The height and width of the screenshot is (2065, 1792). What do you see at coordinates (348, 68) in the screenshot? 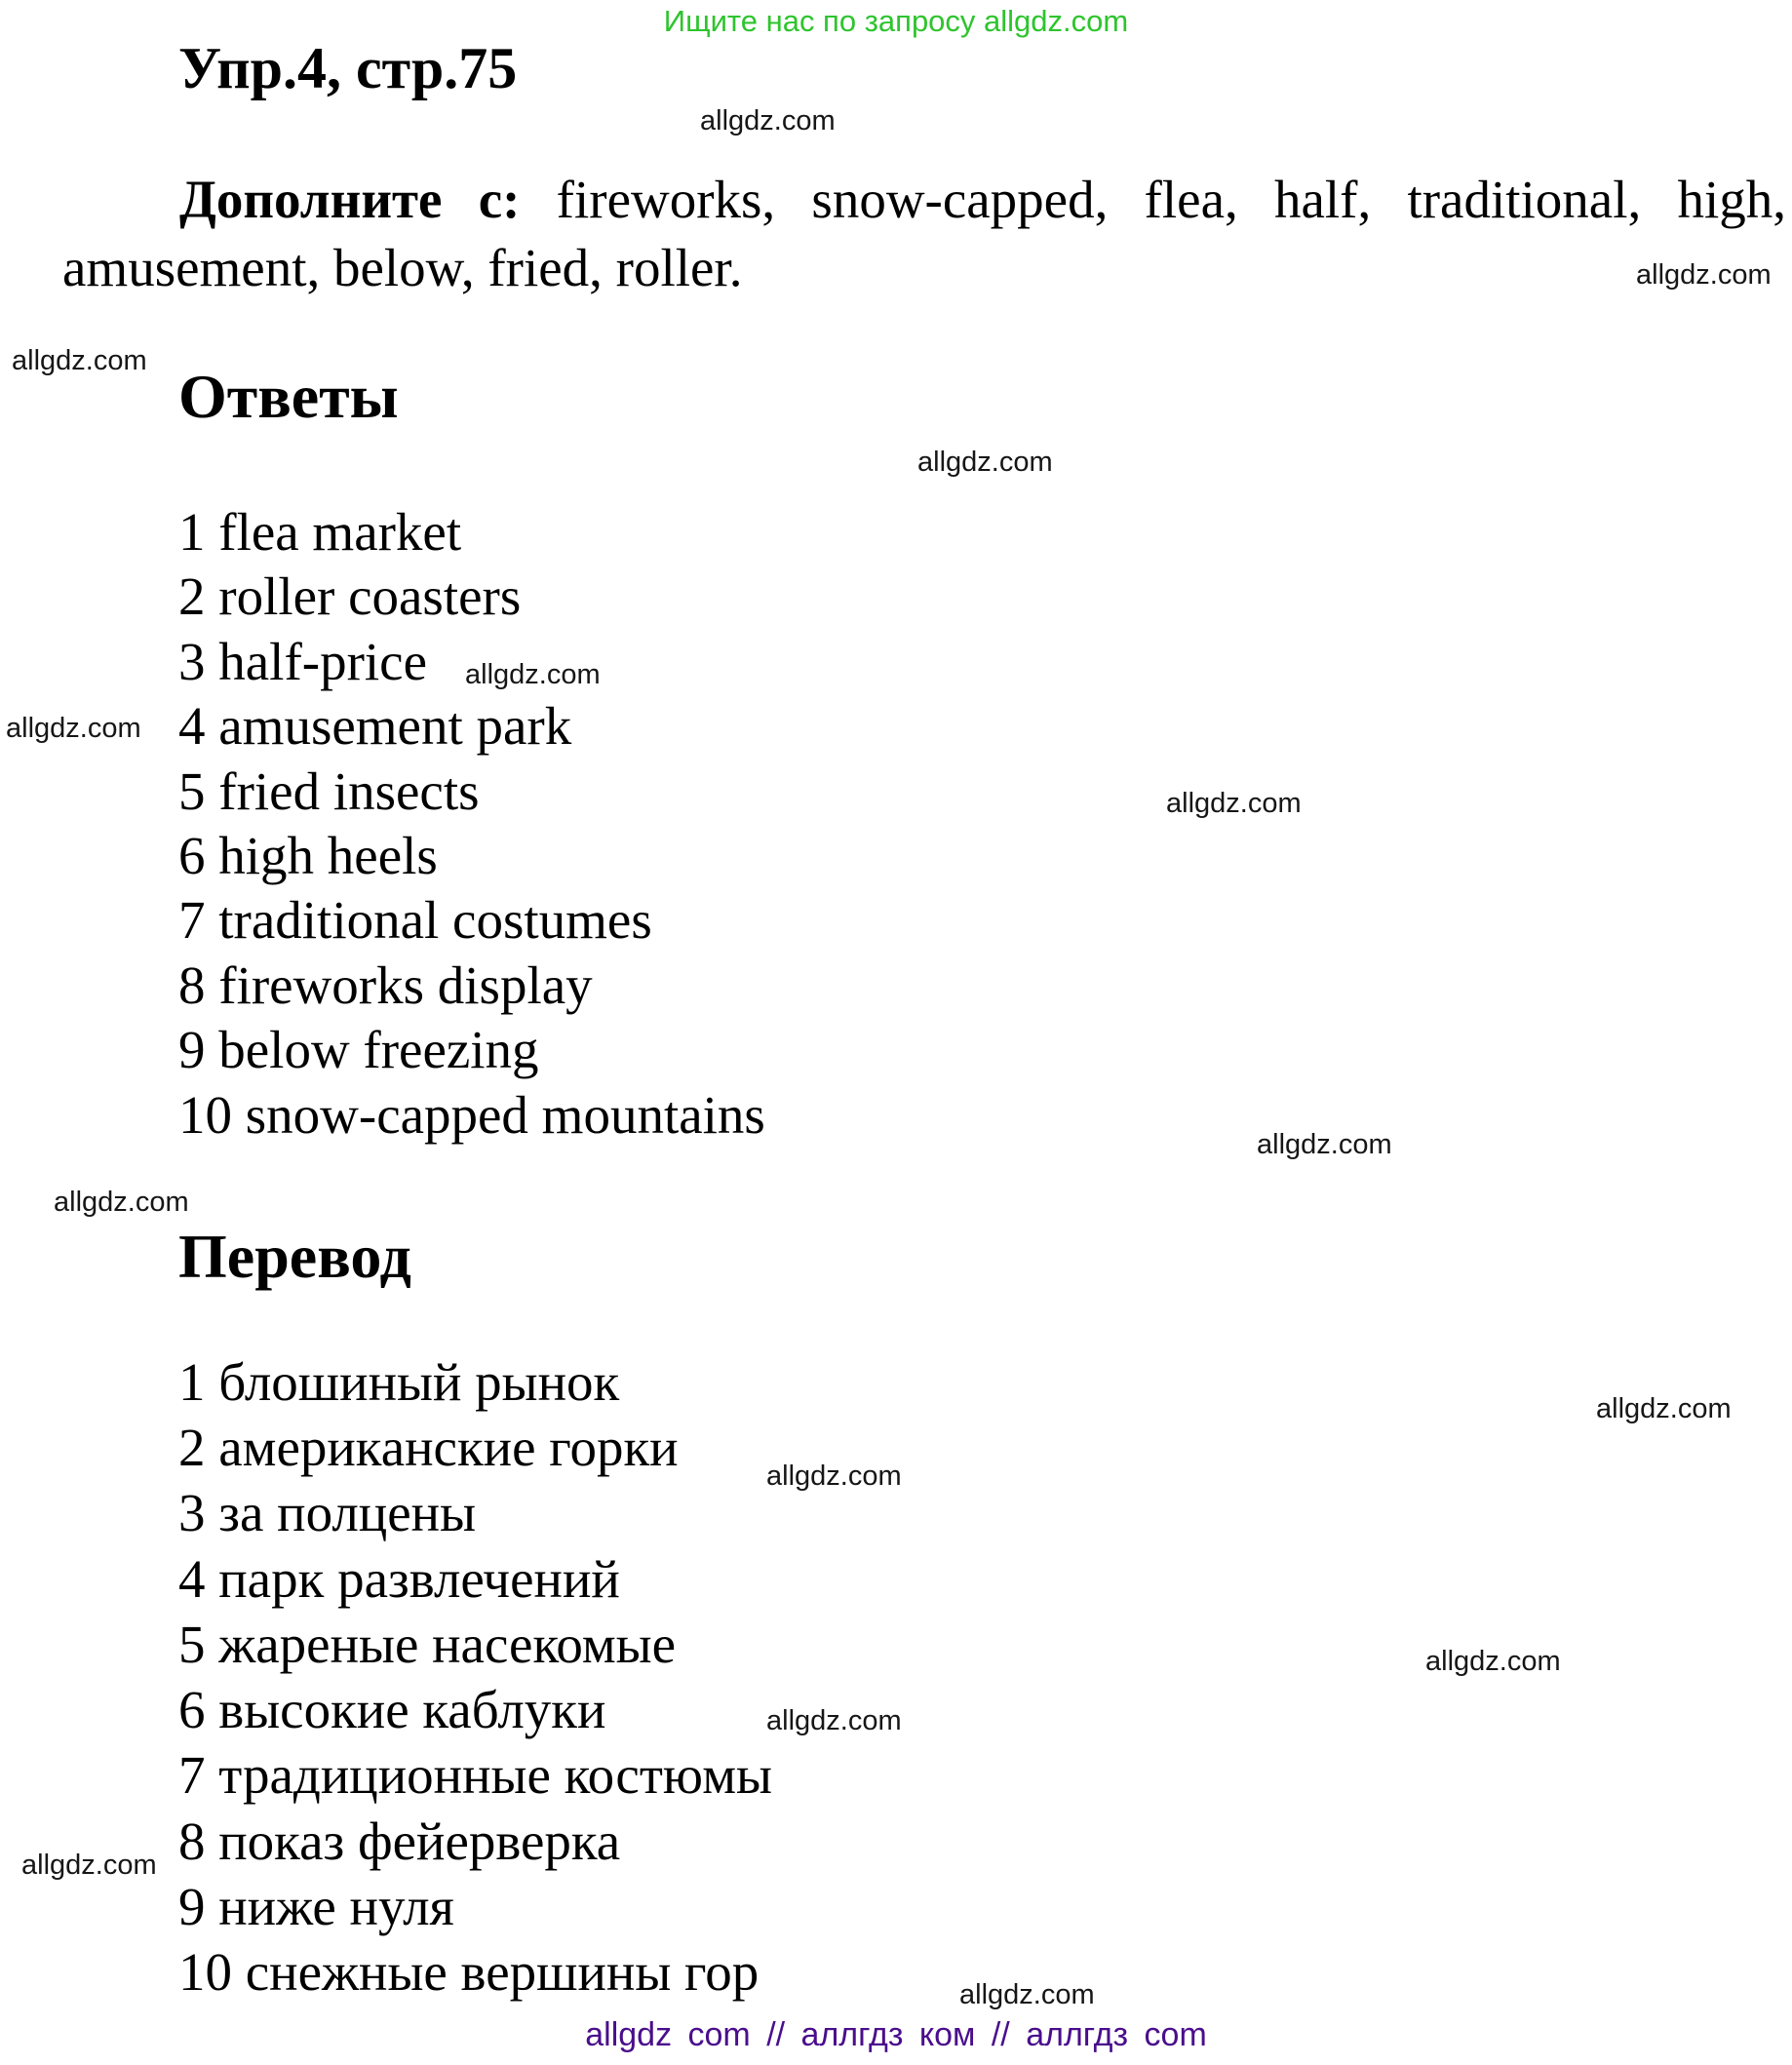
I see `page-title: Упр.4, стр.75` at bounding box center [348, 68].